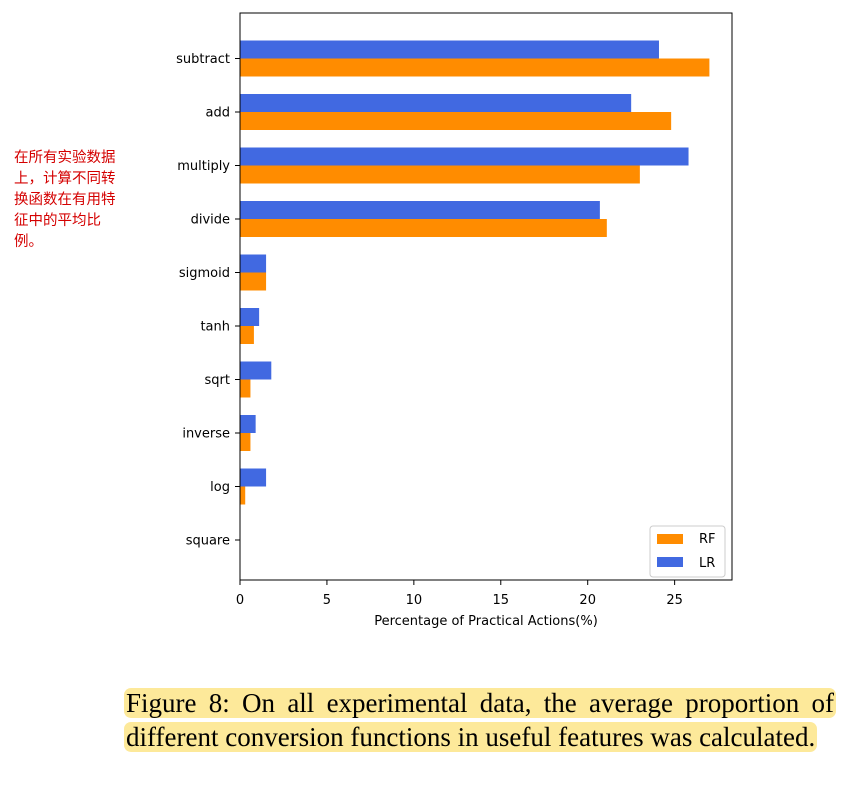 The image size is (854, 797). What do you see at coordinates (248, 424) in the screenshot?
I see `bar-lr-inverse` at bounding box center [248, 424].